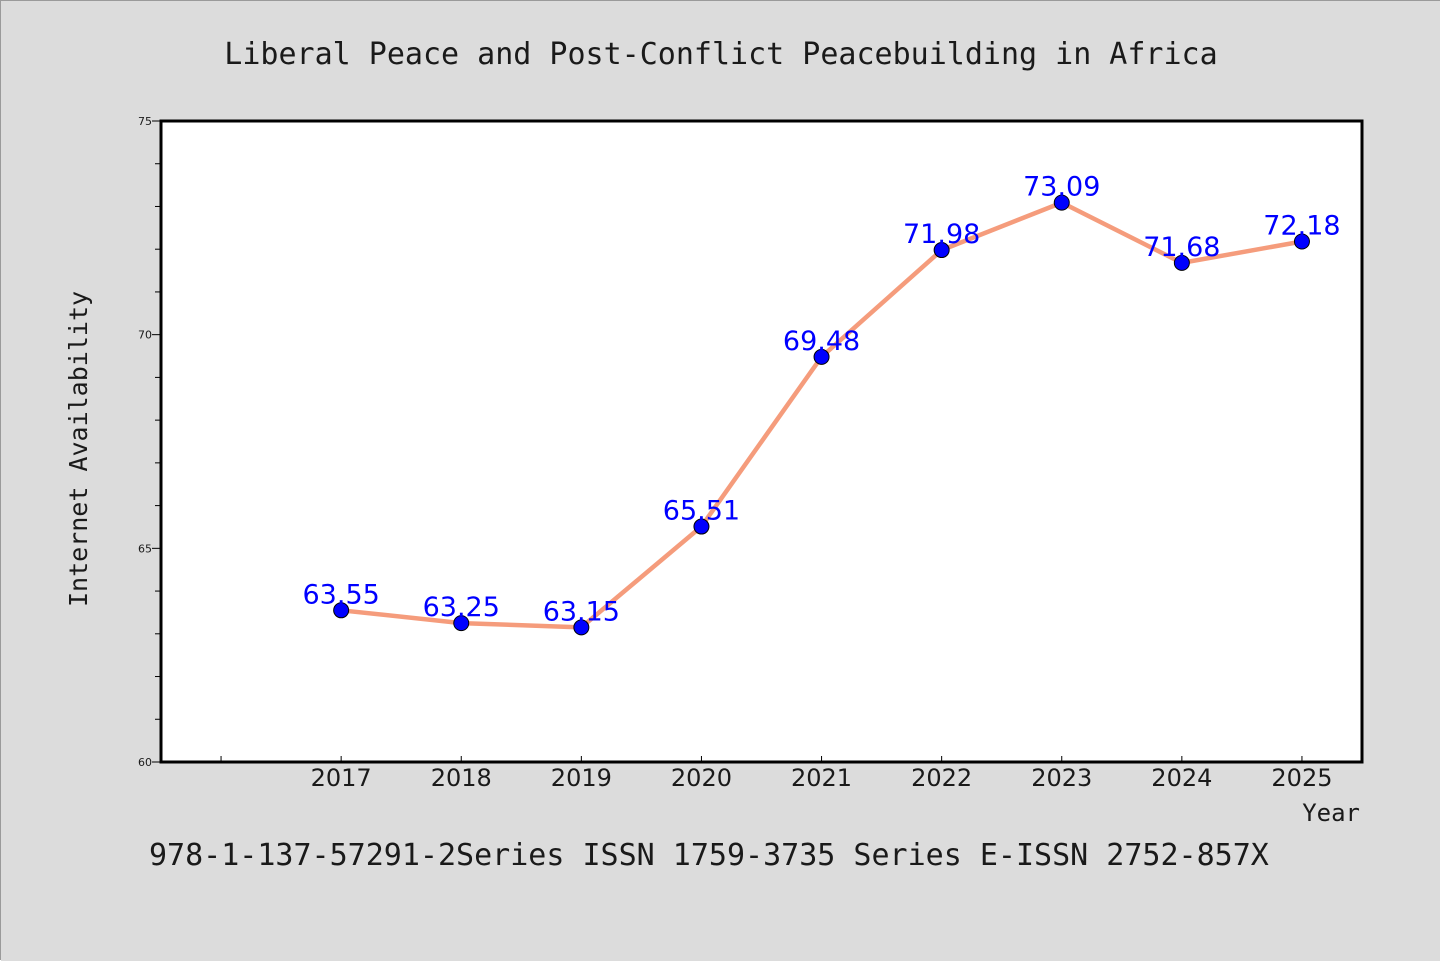  Describe the element at coordinates (341, 778) in the screenshot. I see `x-tick-label: 2017` at that location.